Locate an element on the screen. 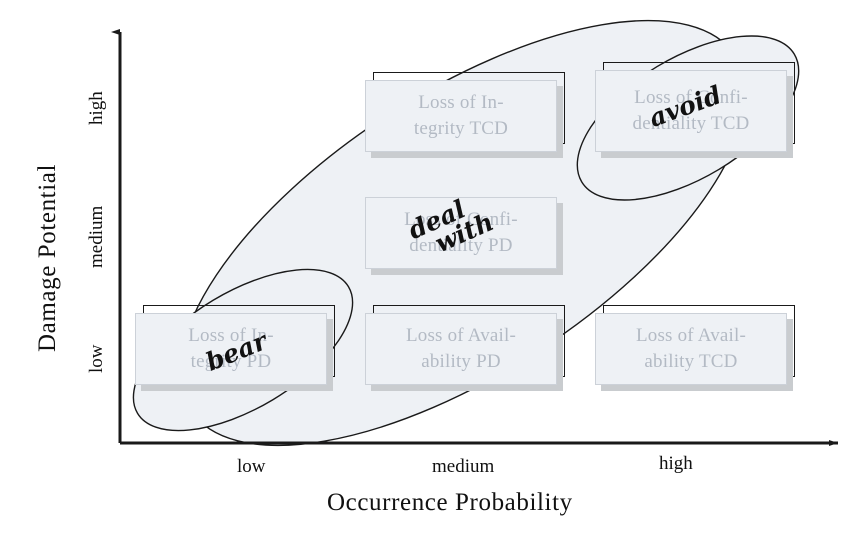 The height and width of the screenshot is (537, 855). box-label: Loss of Confi- dentiality PD is located at coordinates (461, 233).